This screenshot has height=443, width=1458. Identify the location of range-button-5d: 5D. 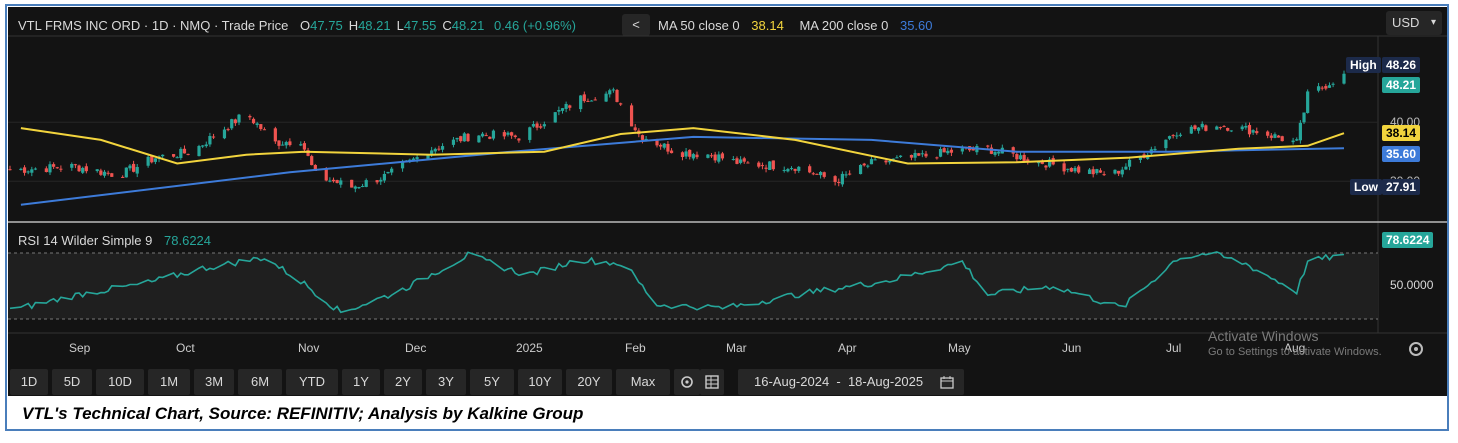
(72, 382).